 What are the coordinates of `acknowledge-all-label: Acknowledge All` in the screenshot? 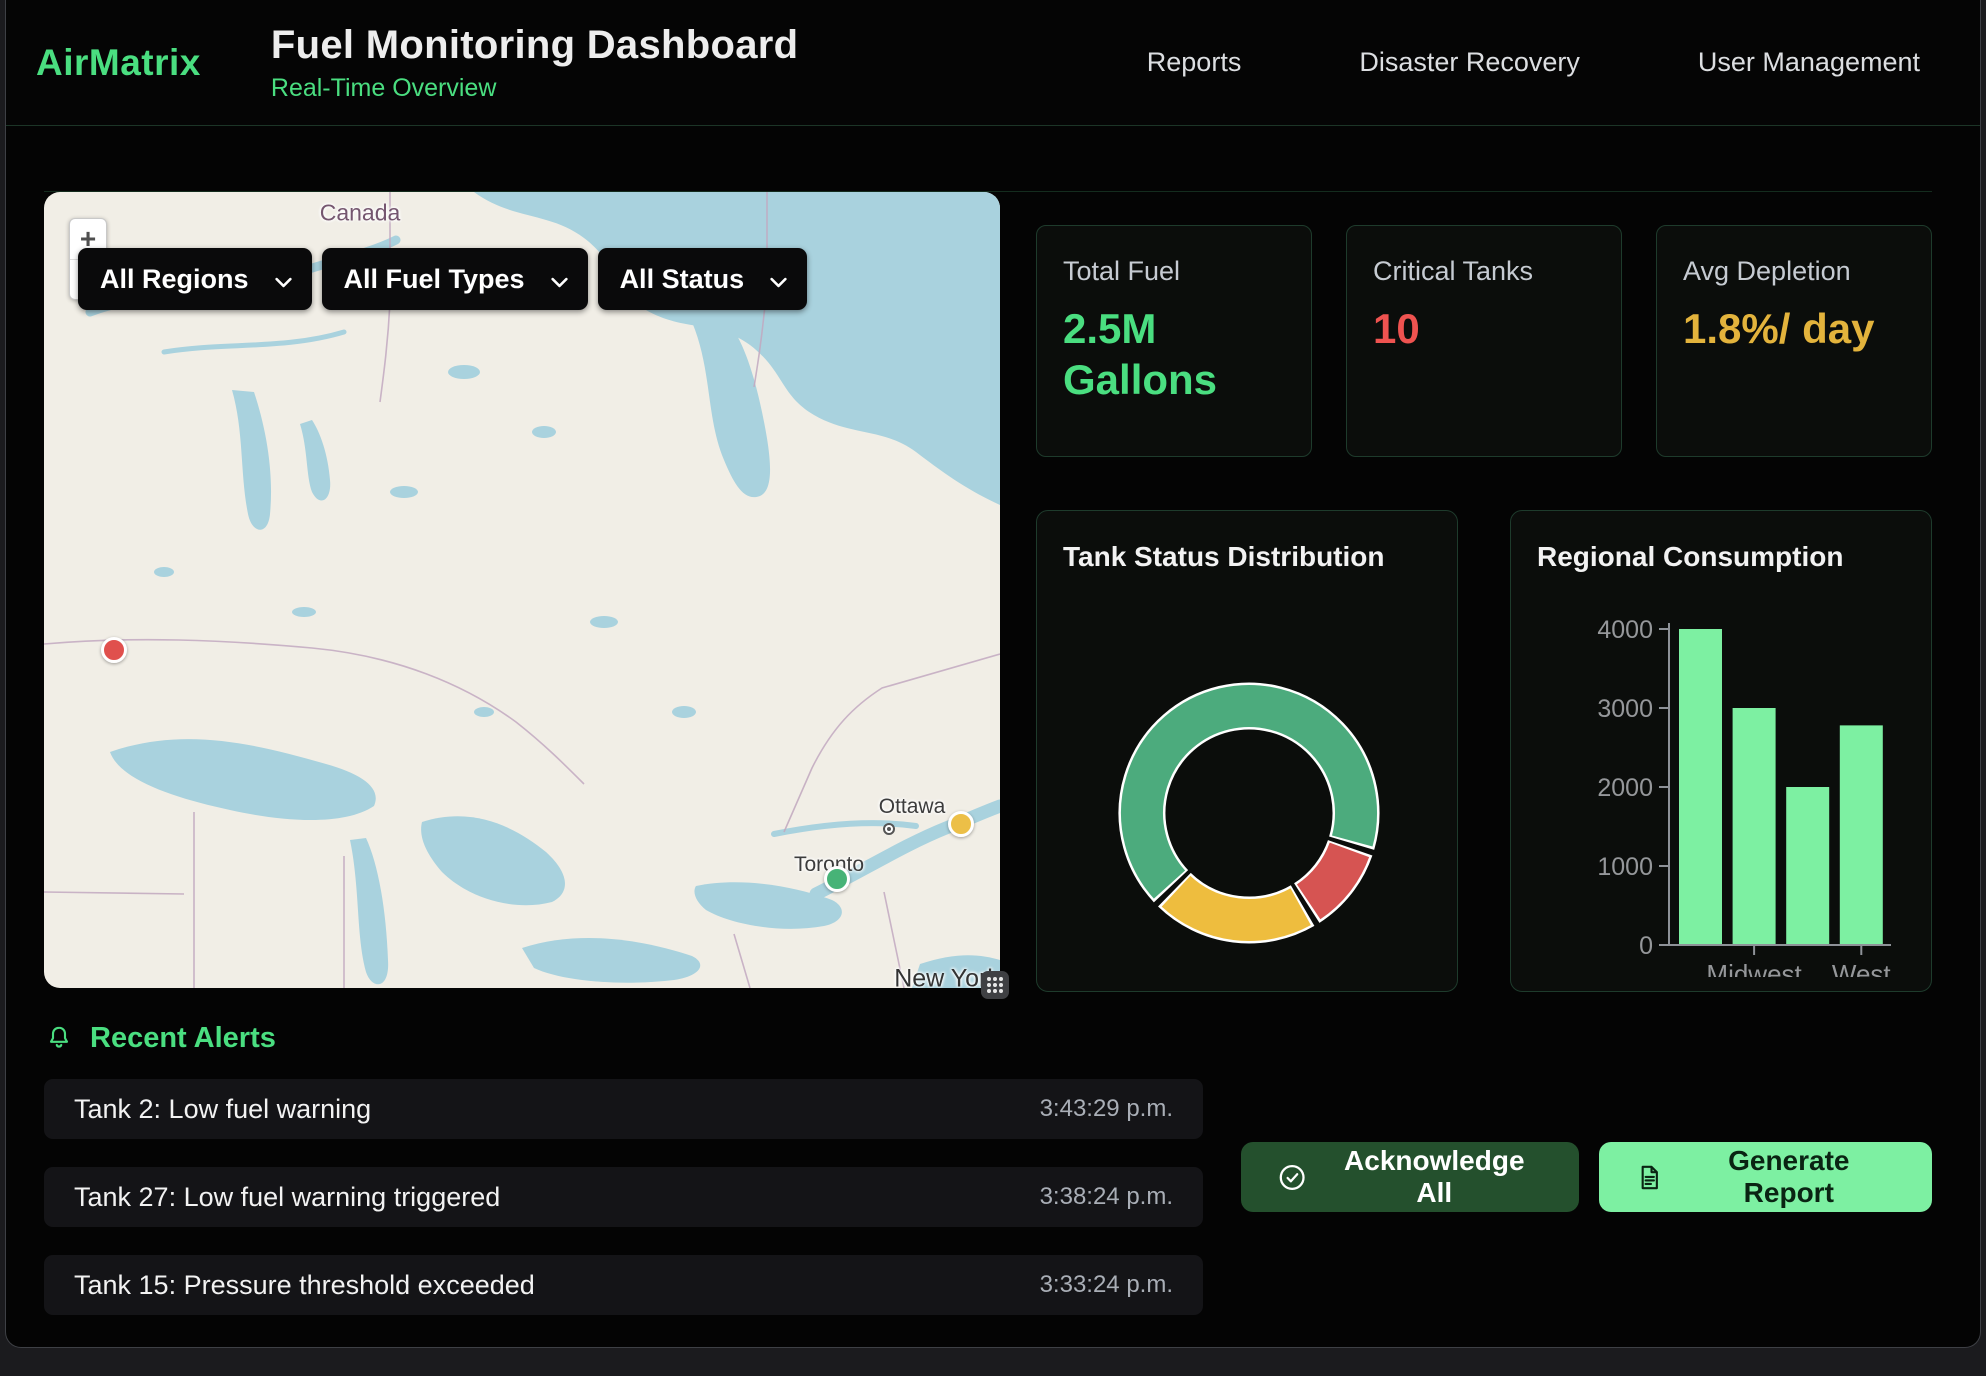 It's located at (1434, 1176).